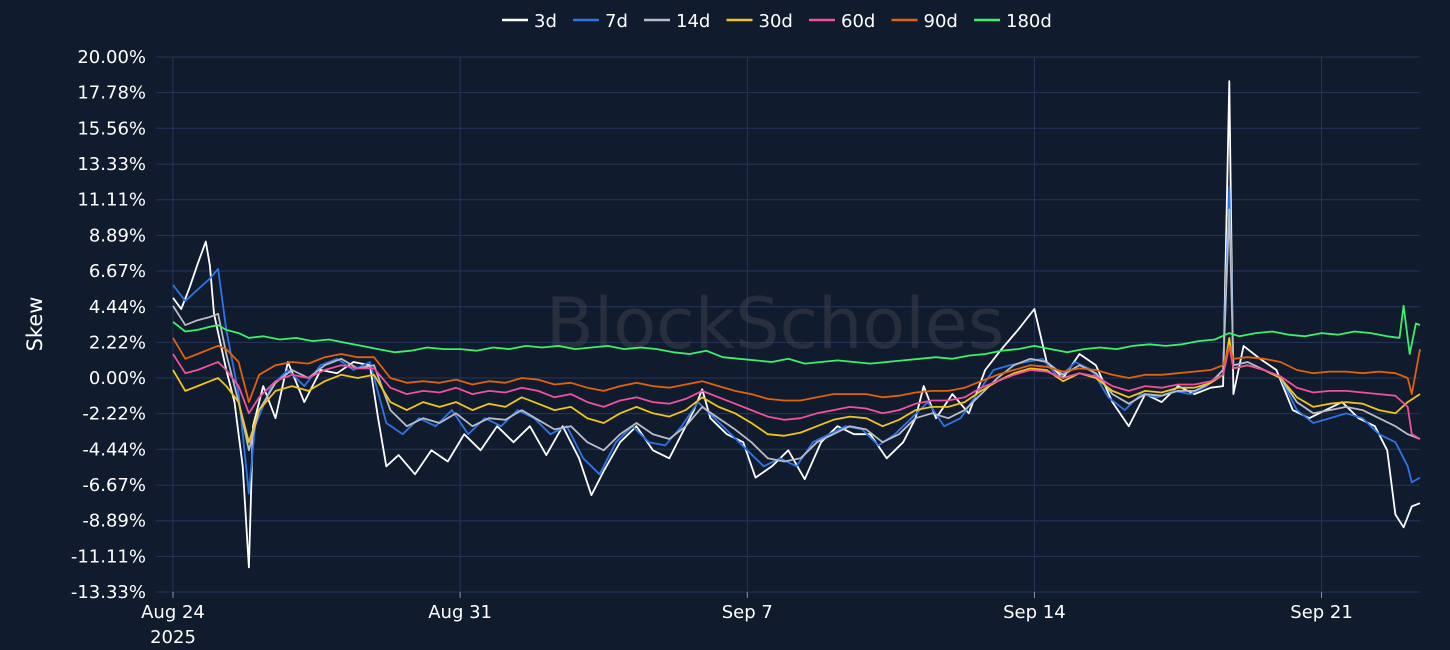 This screenshot has width=1450, height=650. I want to click on y-tick-label: 4.44%, so click(117, 307).